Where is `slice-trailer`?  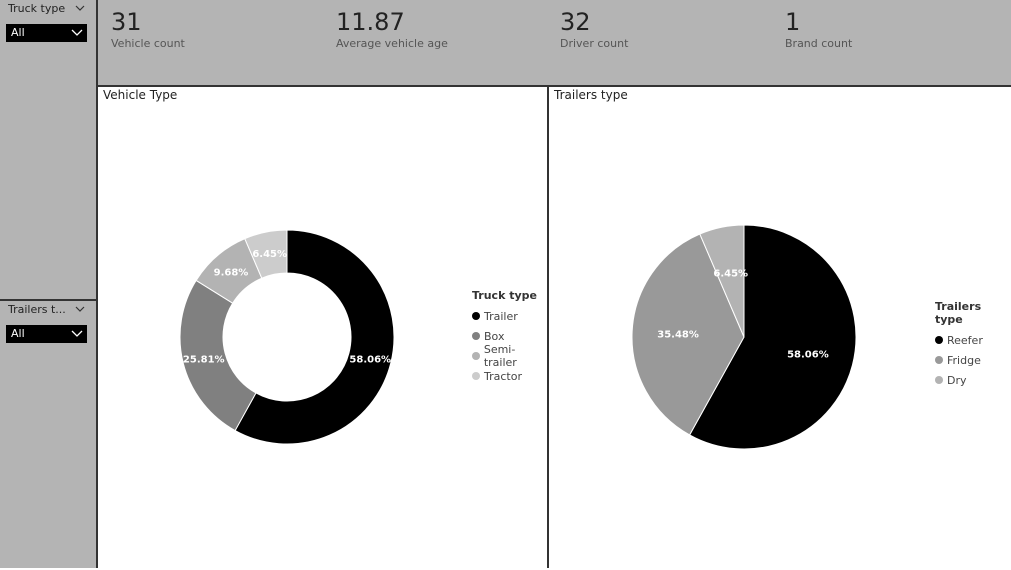 slice-trailer is located at coordinates (314, 337).